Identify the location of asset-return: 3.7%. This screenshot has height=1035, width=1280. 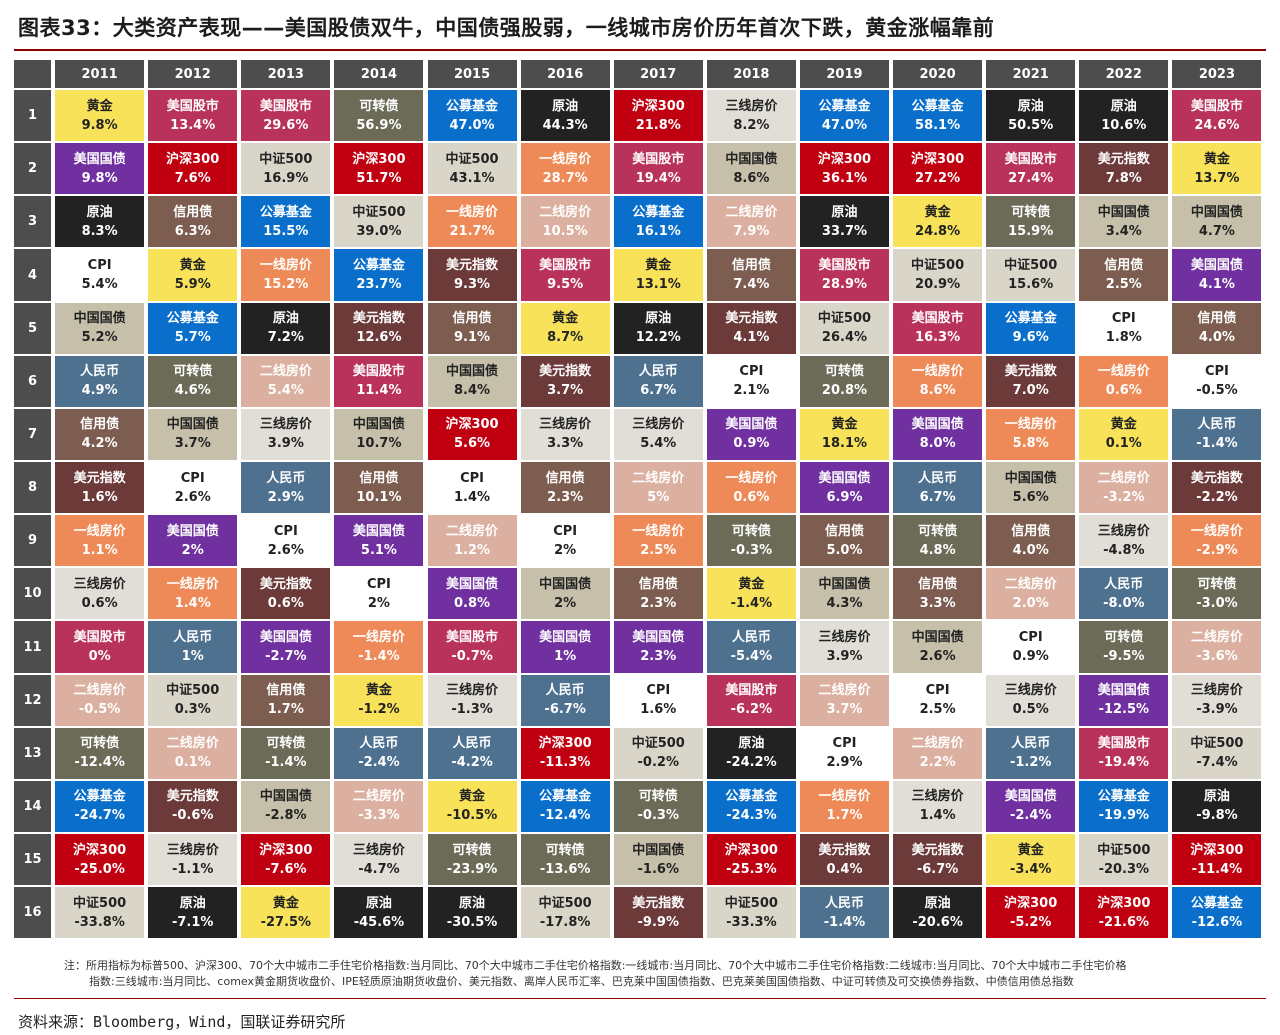
(192, 444).